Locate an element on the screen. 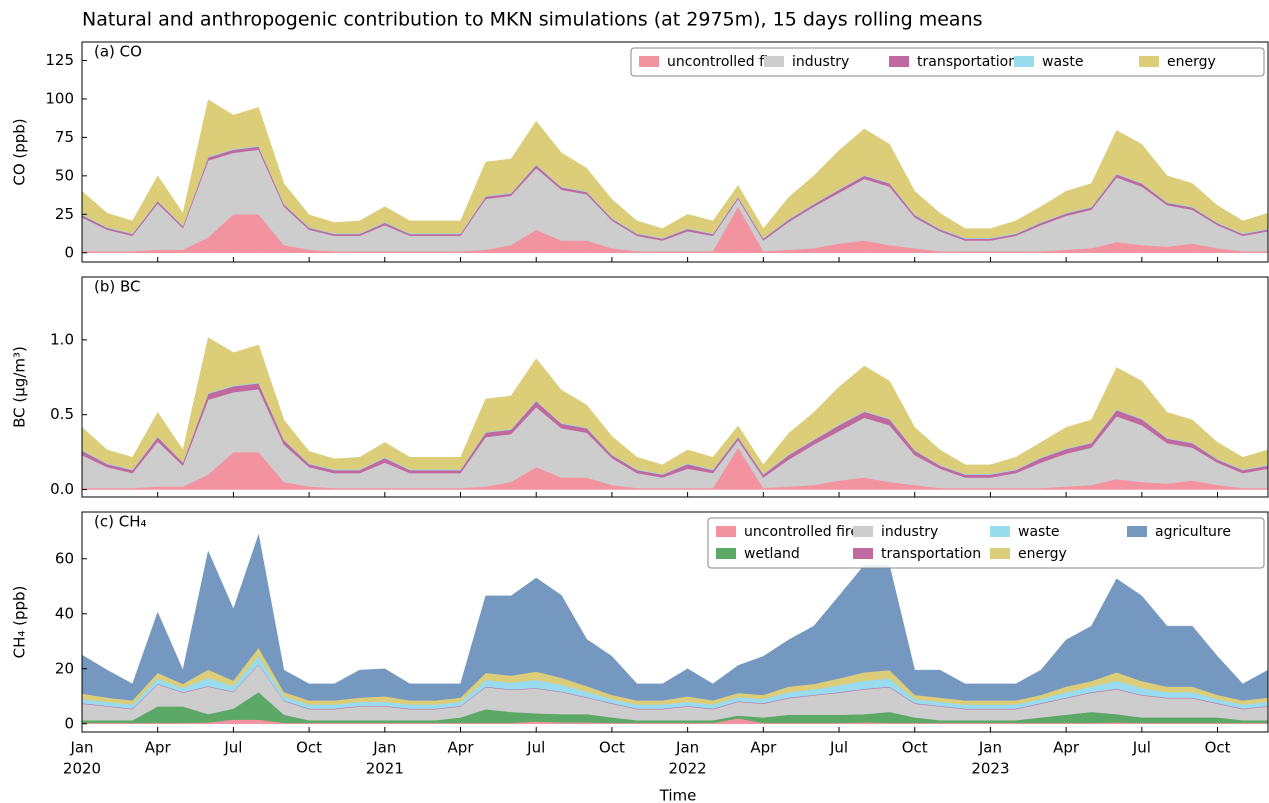 The height and width of the screenshot is (803, 1269). x-year-label: 2020 is located at coordinates (82, 769).